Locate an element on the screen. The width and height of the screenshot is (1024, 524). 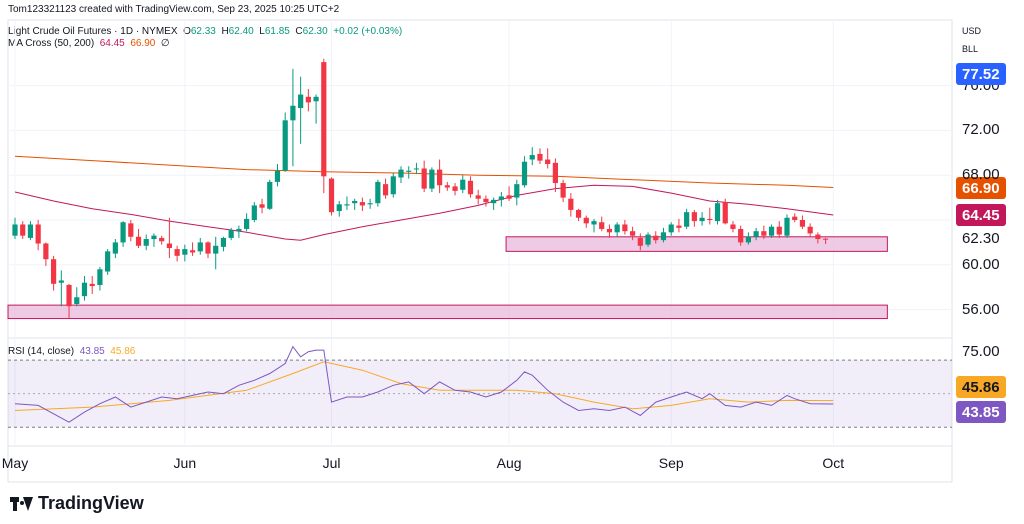
rsi-ma-line is located at coordinates (424, 386).